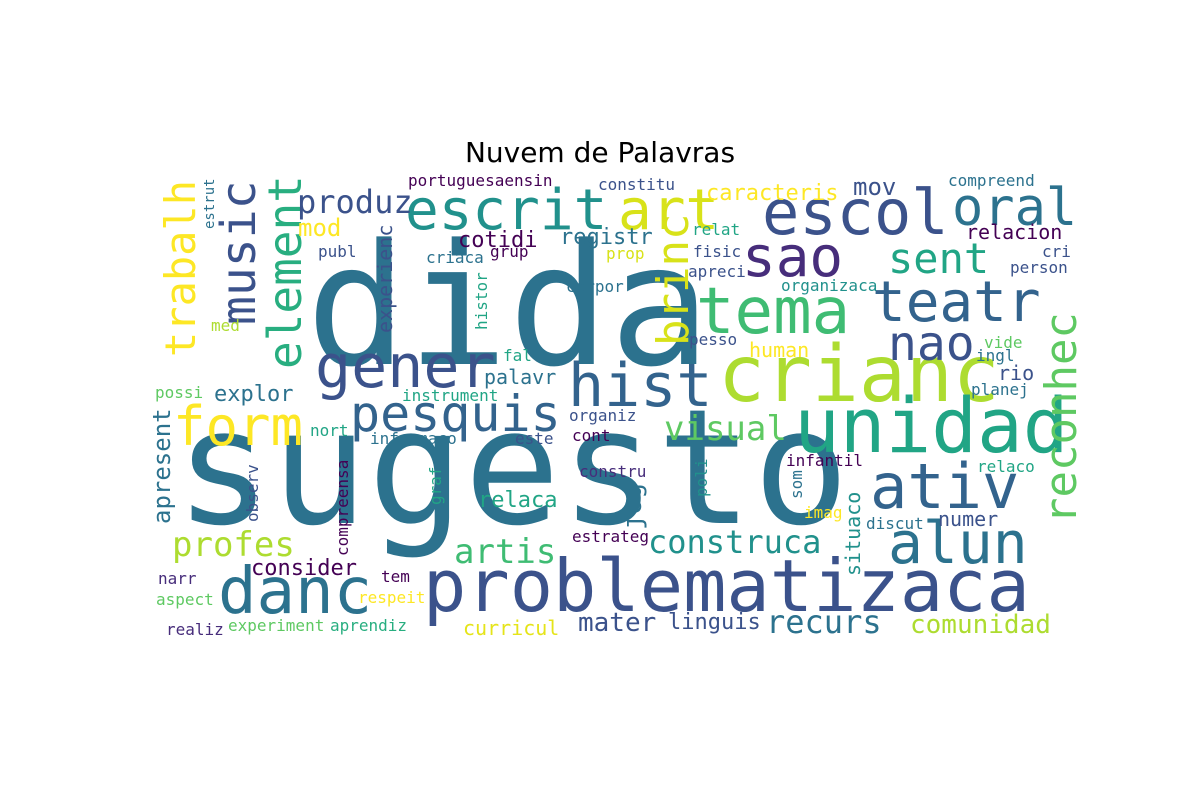 The height and width of the screenshot is (800, 1200). What do you see at coordinates (958, 543) in the screenshot?
I see `word-alun: alun` at bounding box center [958, 543].